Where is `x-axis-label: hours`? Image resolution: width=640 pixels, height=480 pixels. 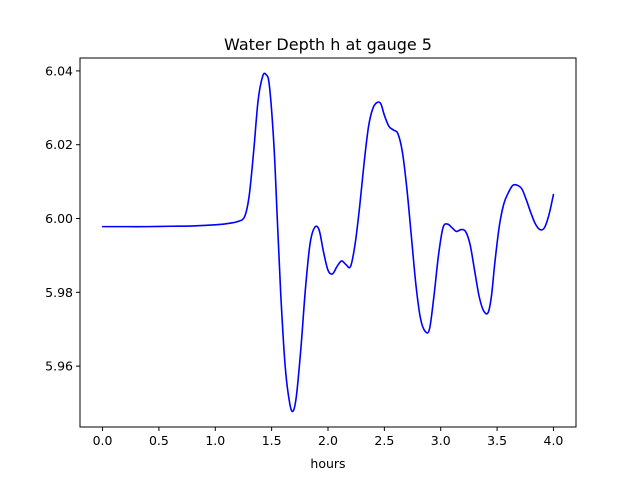 x-axis-label: hours is located at coordinates (327, 463).